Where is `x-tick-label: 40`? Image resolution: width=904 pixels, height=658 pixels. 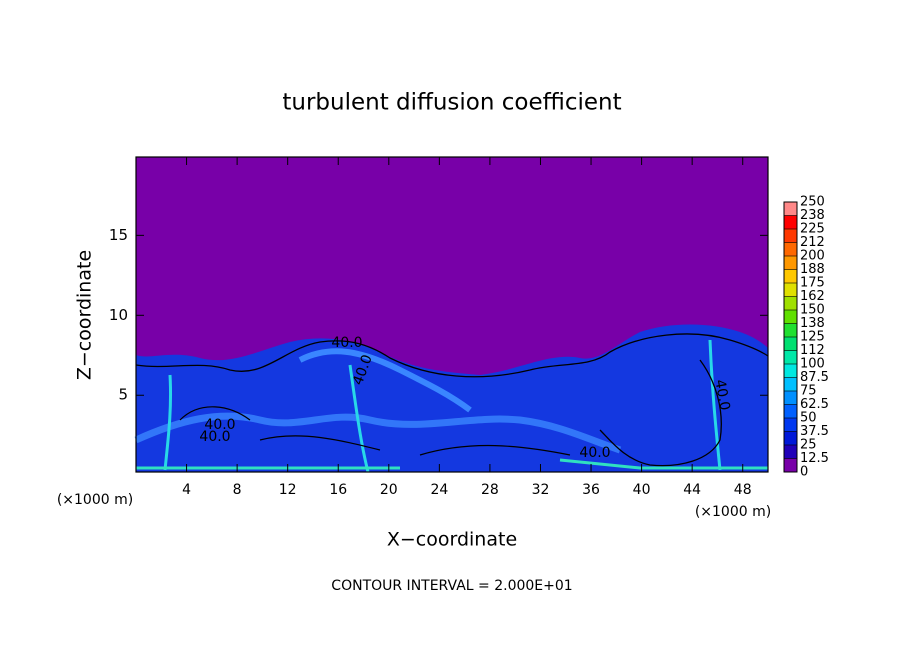
x-tick-label: 40 is located at coordinates (642, 490).